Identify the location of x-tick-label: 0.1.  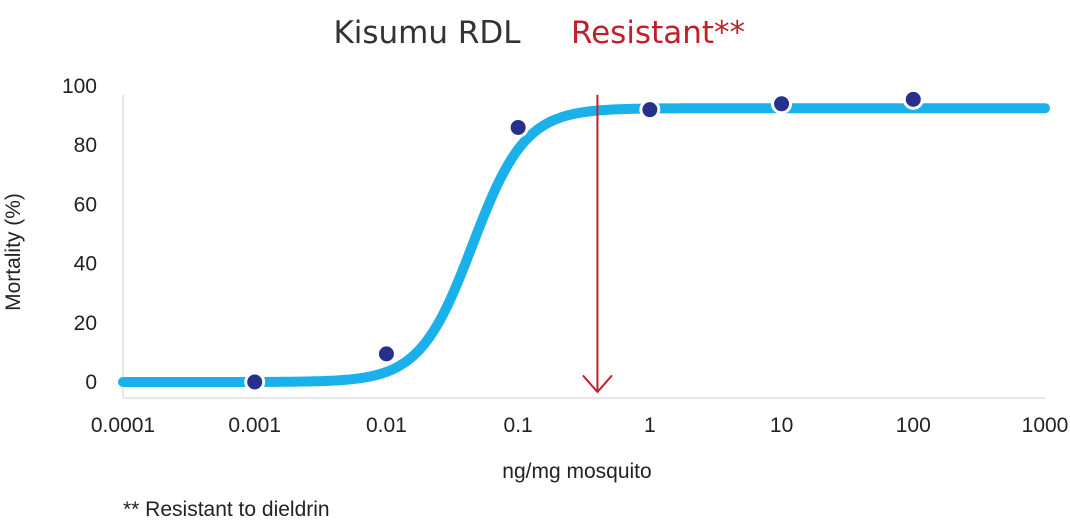
(518, 425).